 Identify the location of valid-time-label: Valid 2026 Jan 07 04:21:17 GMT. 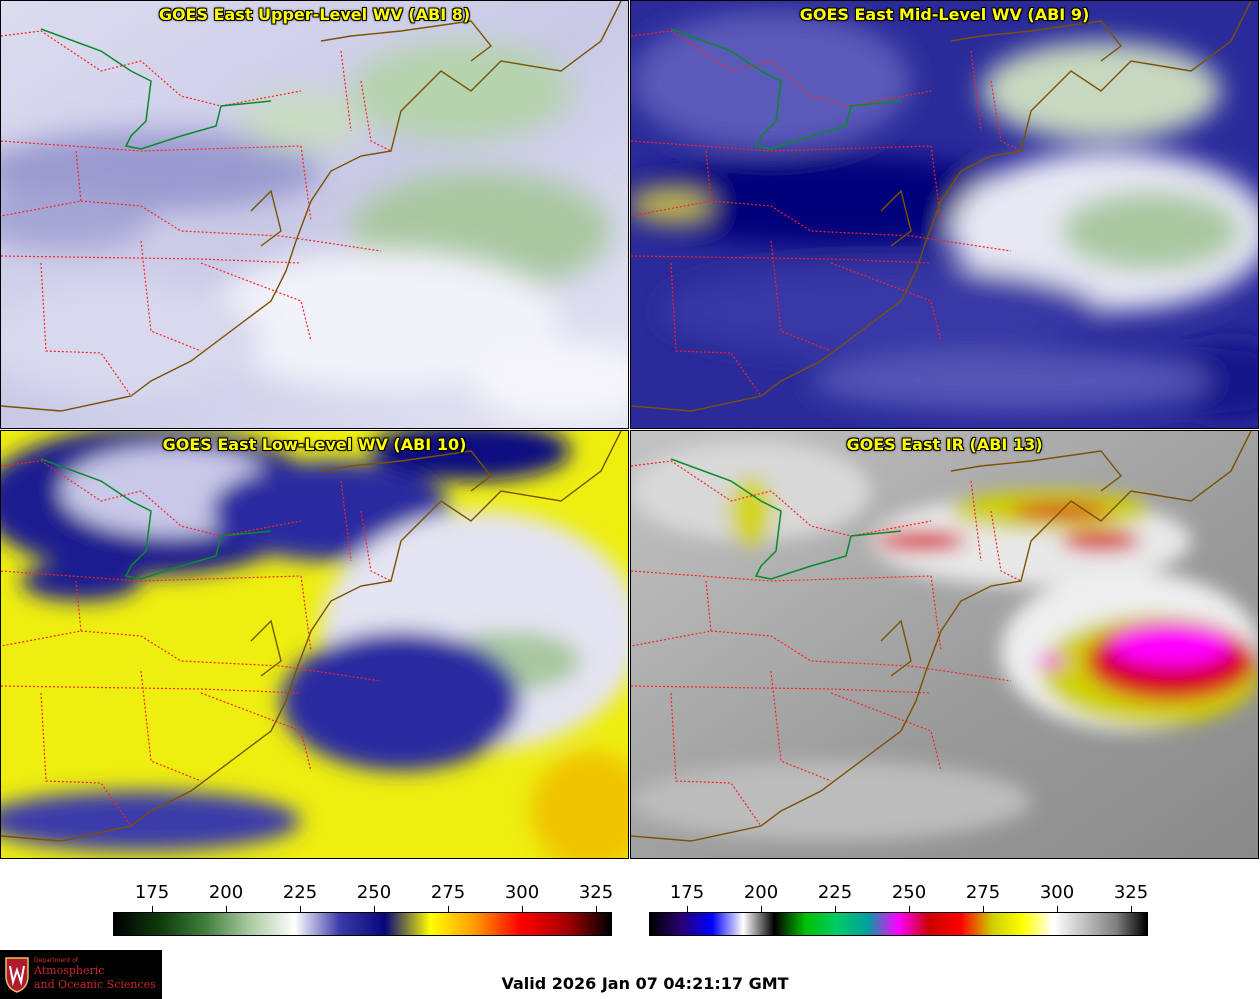
(645, 983).